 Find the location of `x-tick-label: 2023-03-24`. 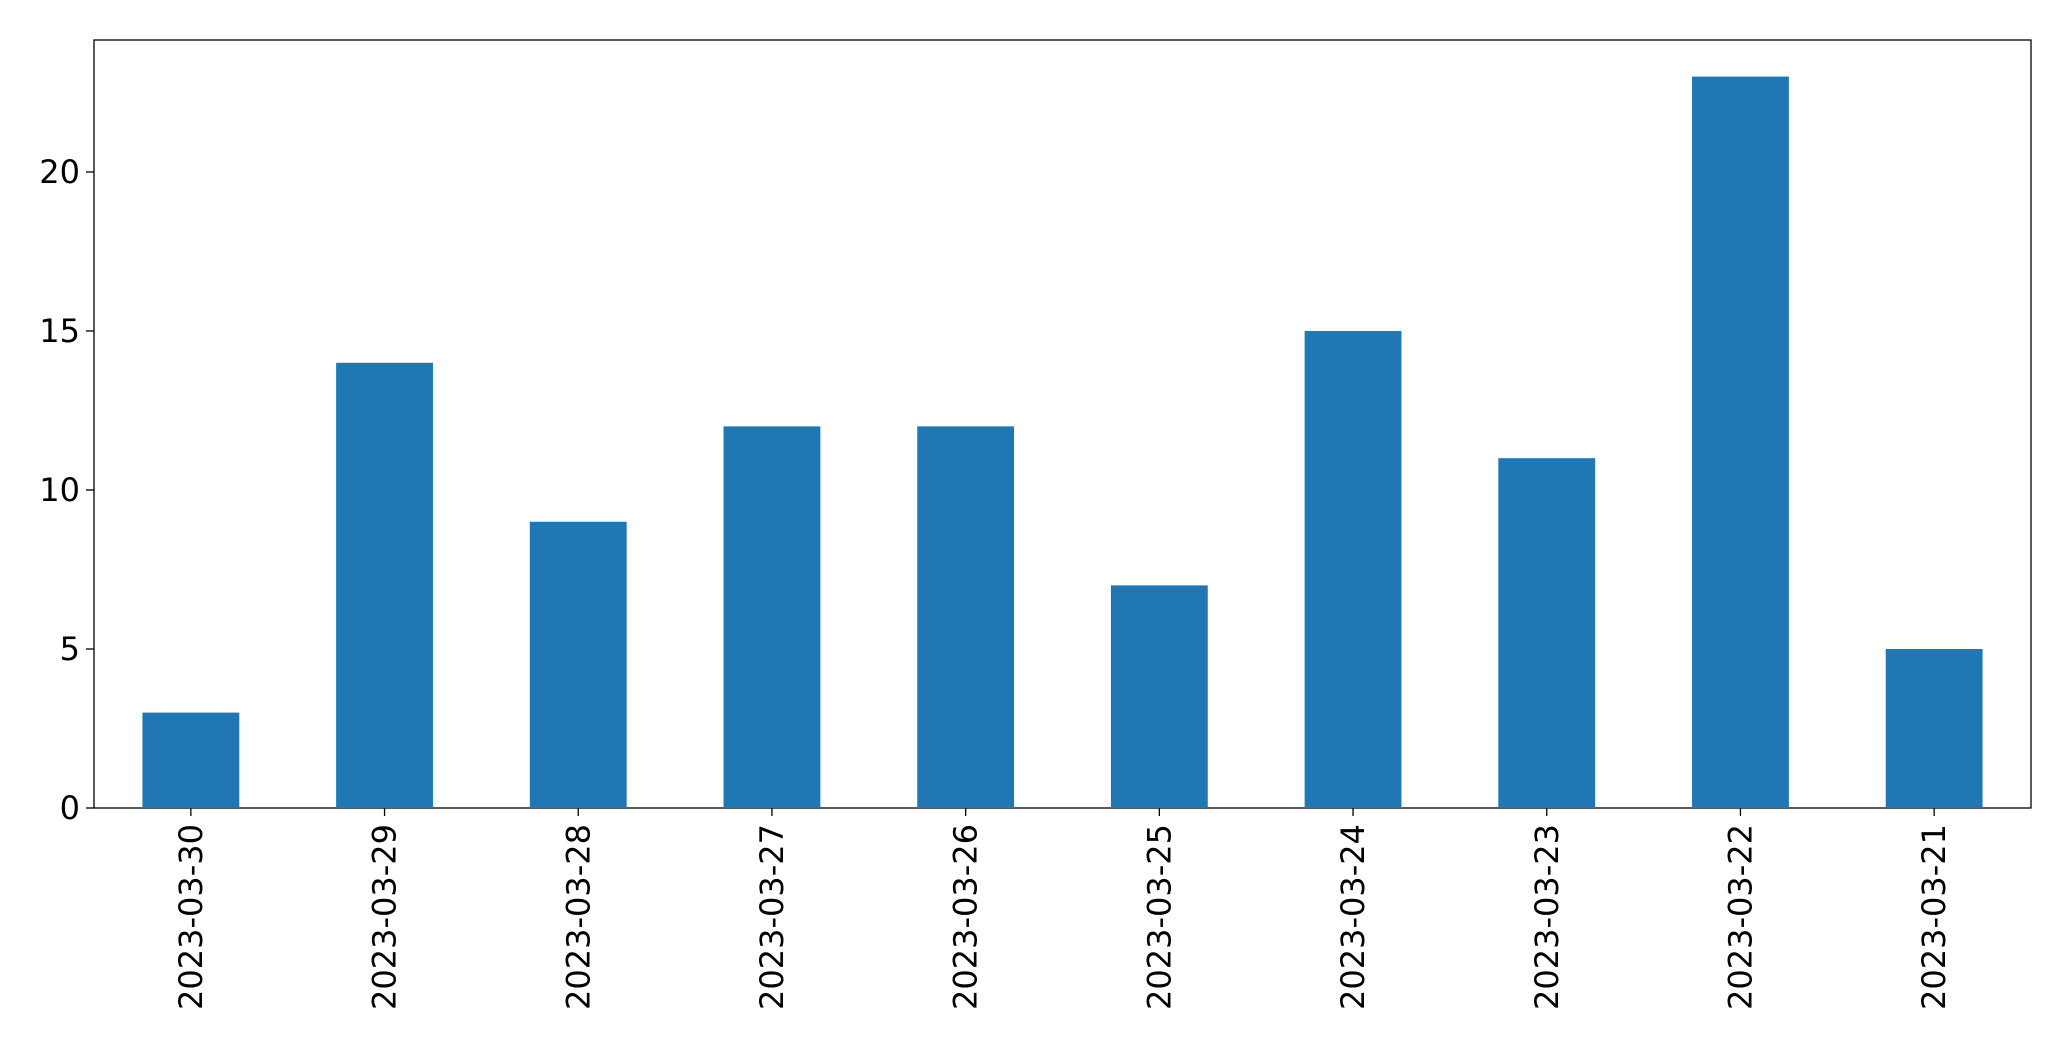

x-tick-label: 2023-03-24 is located at coordinates (1353, 917).